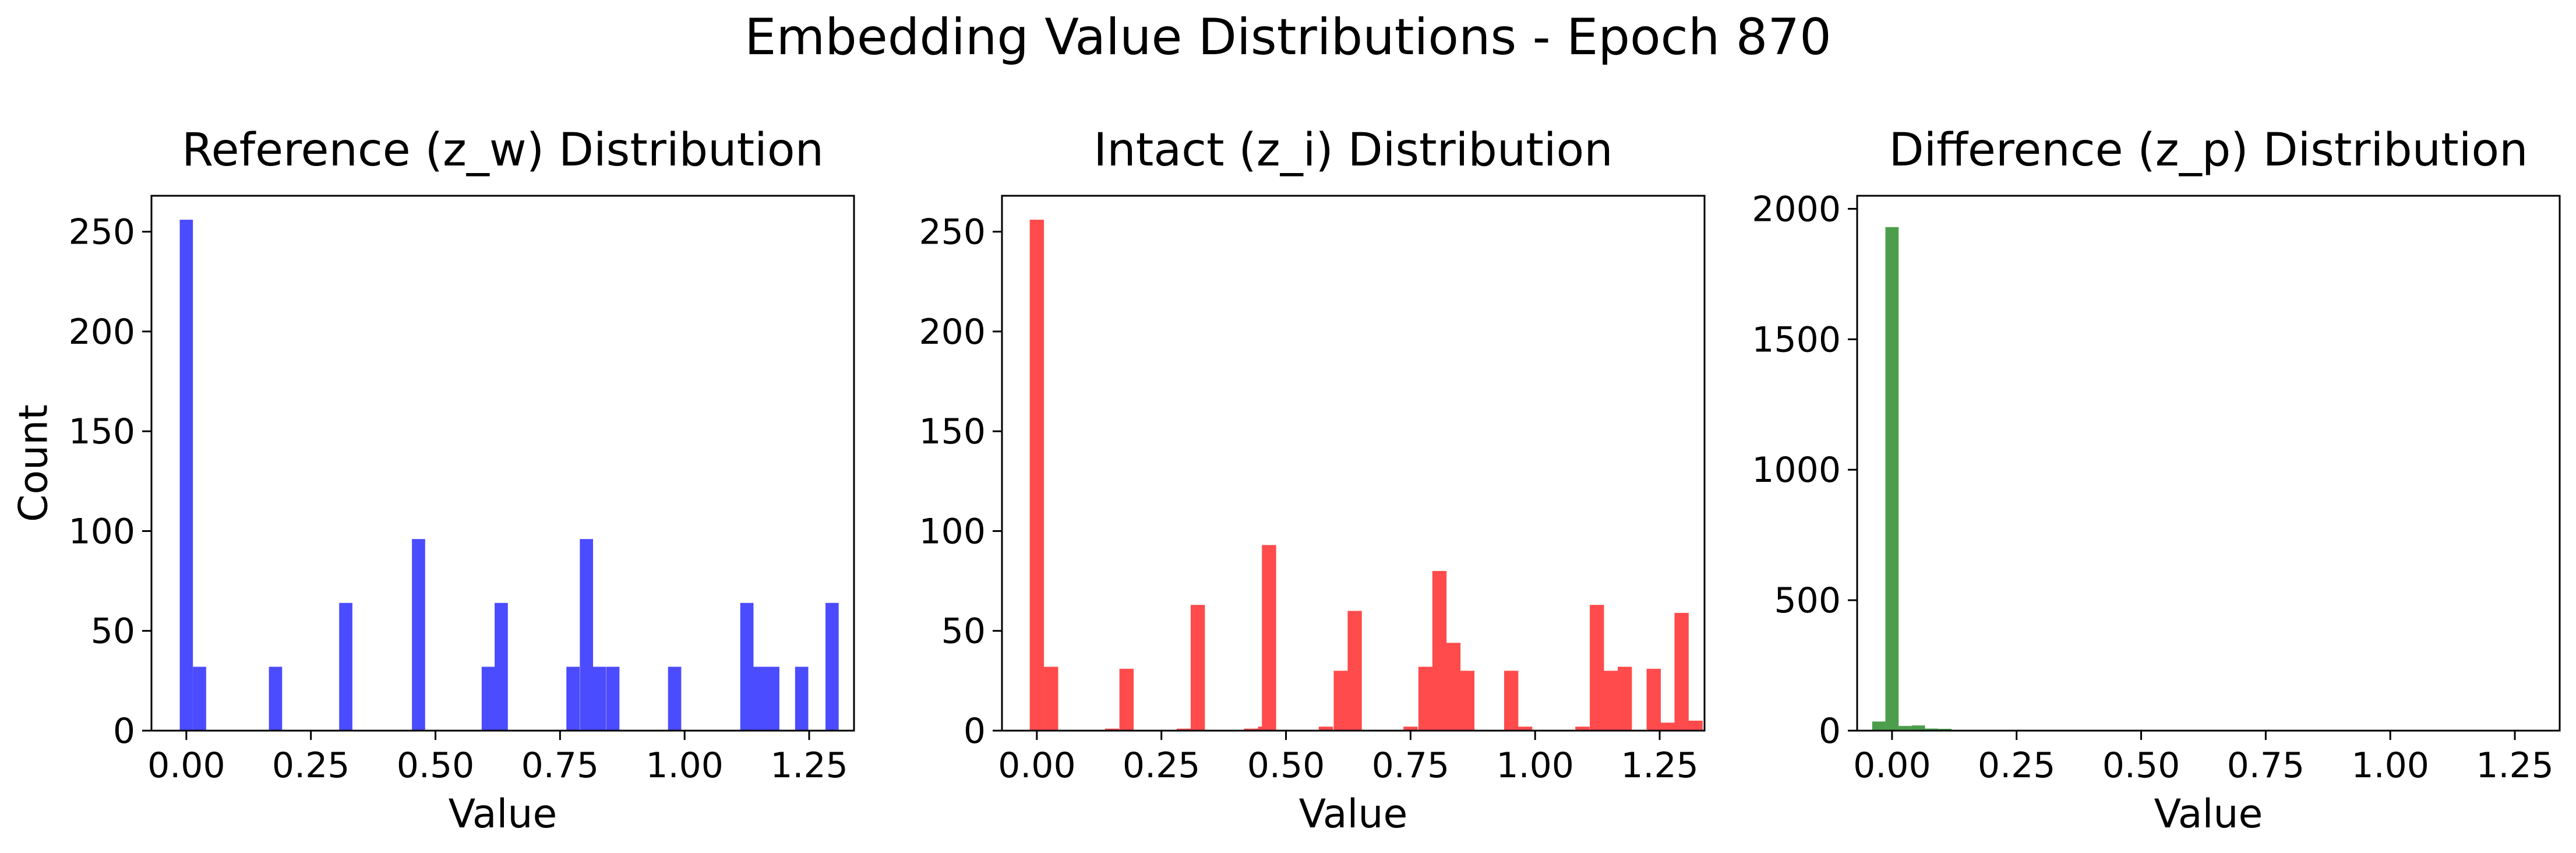 Image resolution: width=2576 pixels, height=853 pixels. I want to click on y-tick-label: 2000, so click(1796, 210).